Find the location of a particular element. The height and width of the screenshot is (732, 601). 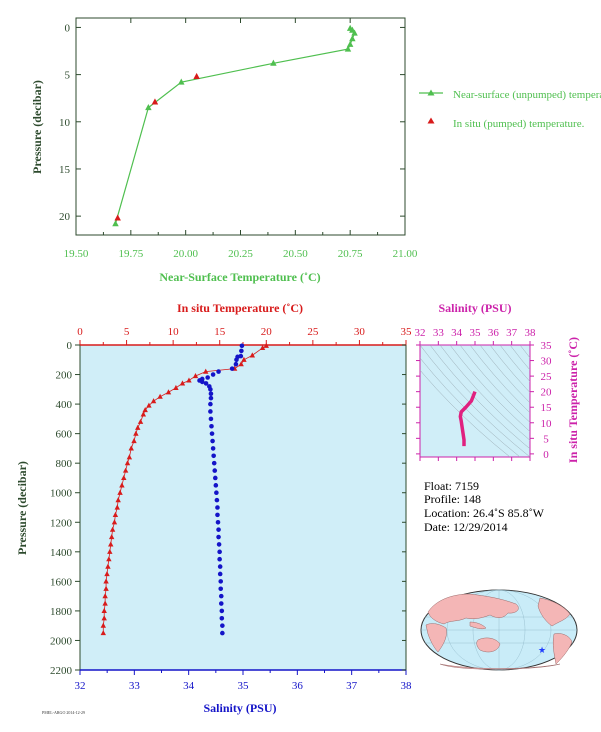

legend-in-situ-label: In situ (pumped) temperature. is located at coordinates (519, 124).